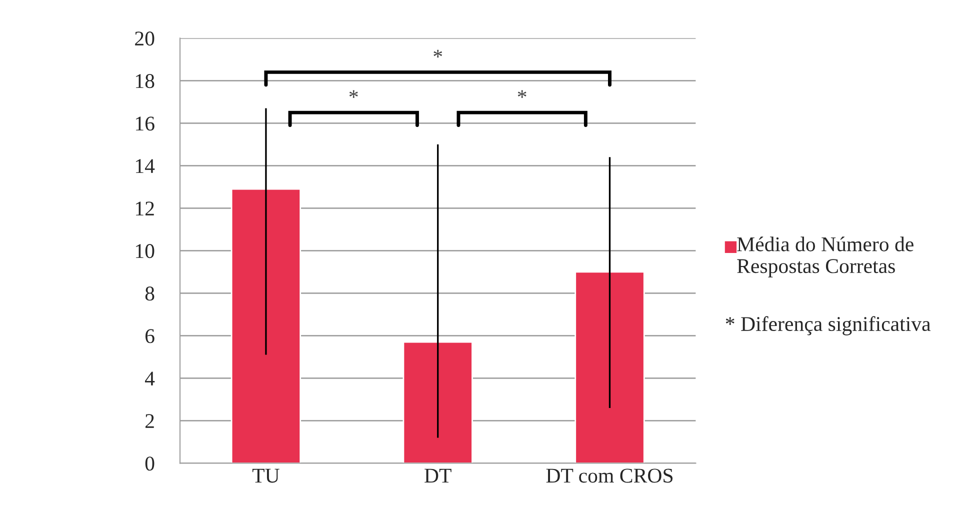 Image resolution: width=973 pixels, height=509 pixels. What do you see at coordinates (145, 166) in the screenshot?
I see `y-tick-label: 14` at bounding box center [145, 166].